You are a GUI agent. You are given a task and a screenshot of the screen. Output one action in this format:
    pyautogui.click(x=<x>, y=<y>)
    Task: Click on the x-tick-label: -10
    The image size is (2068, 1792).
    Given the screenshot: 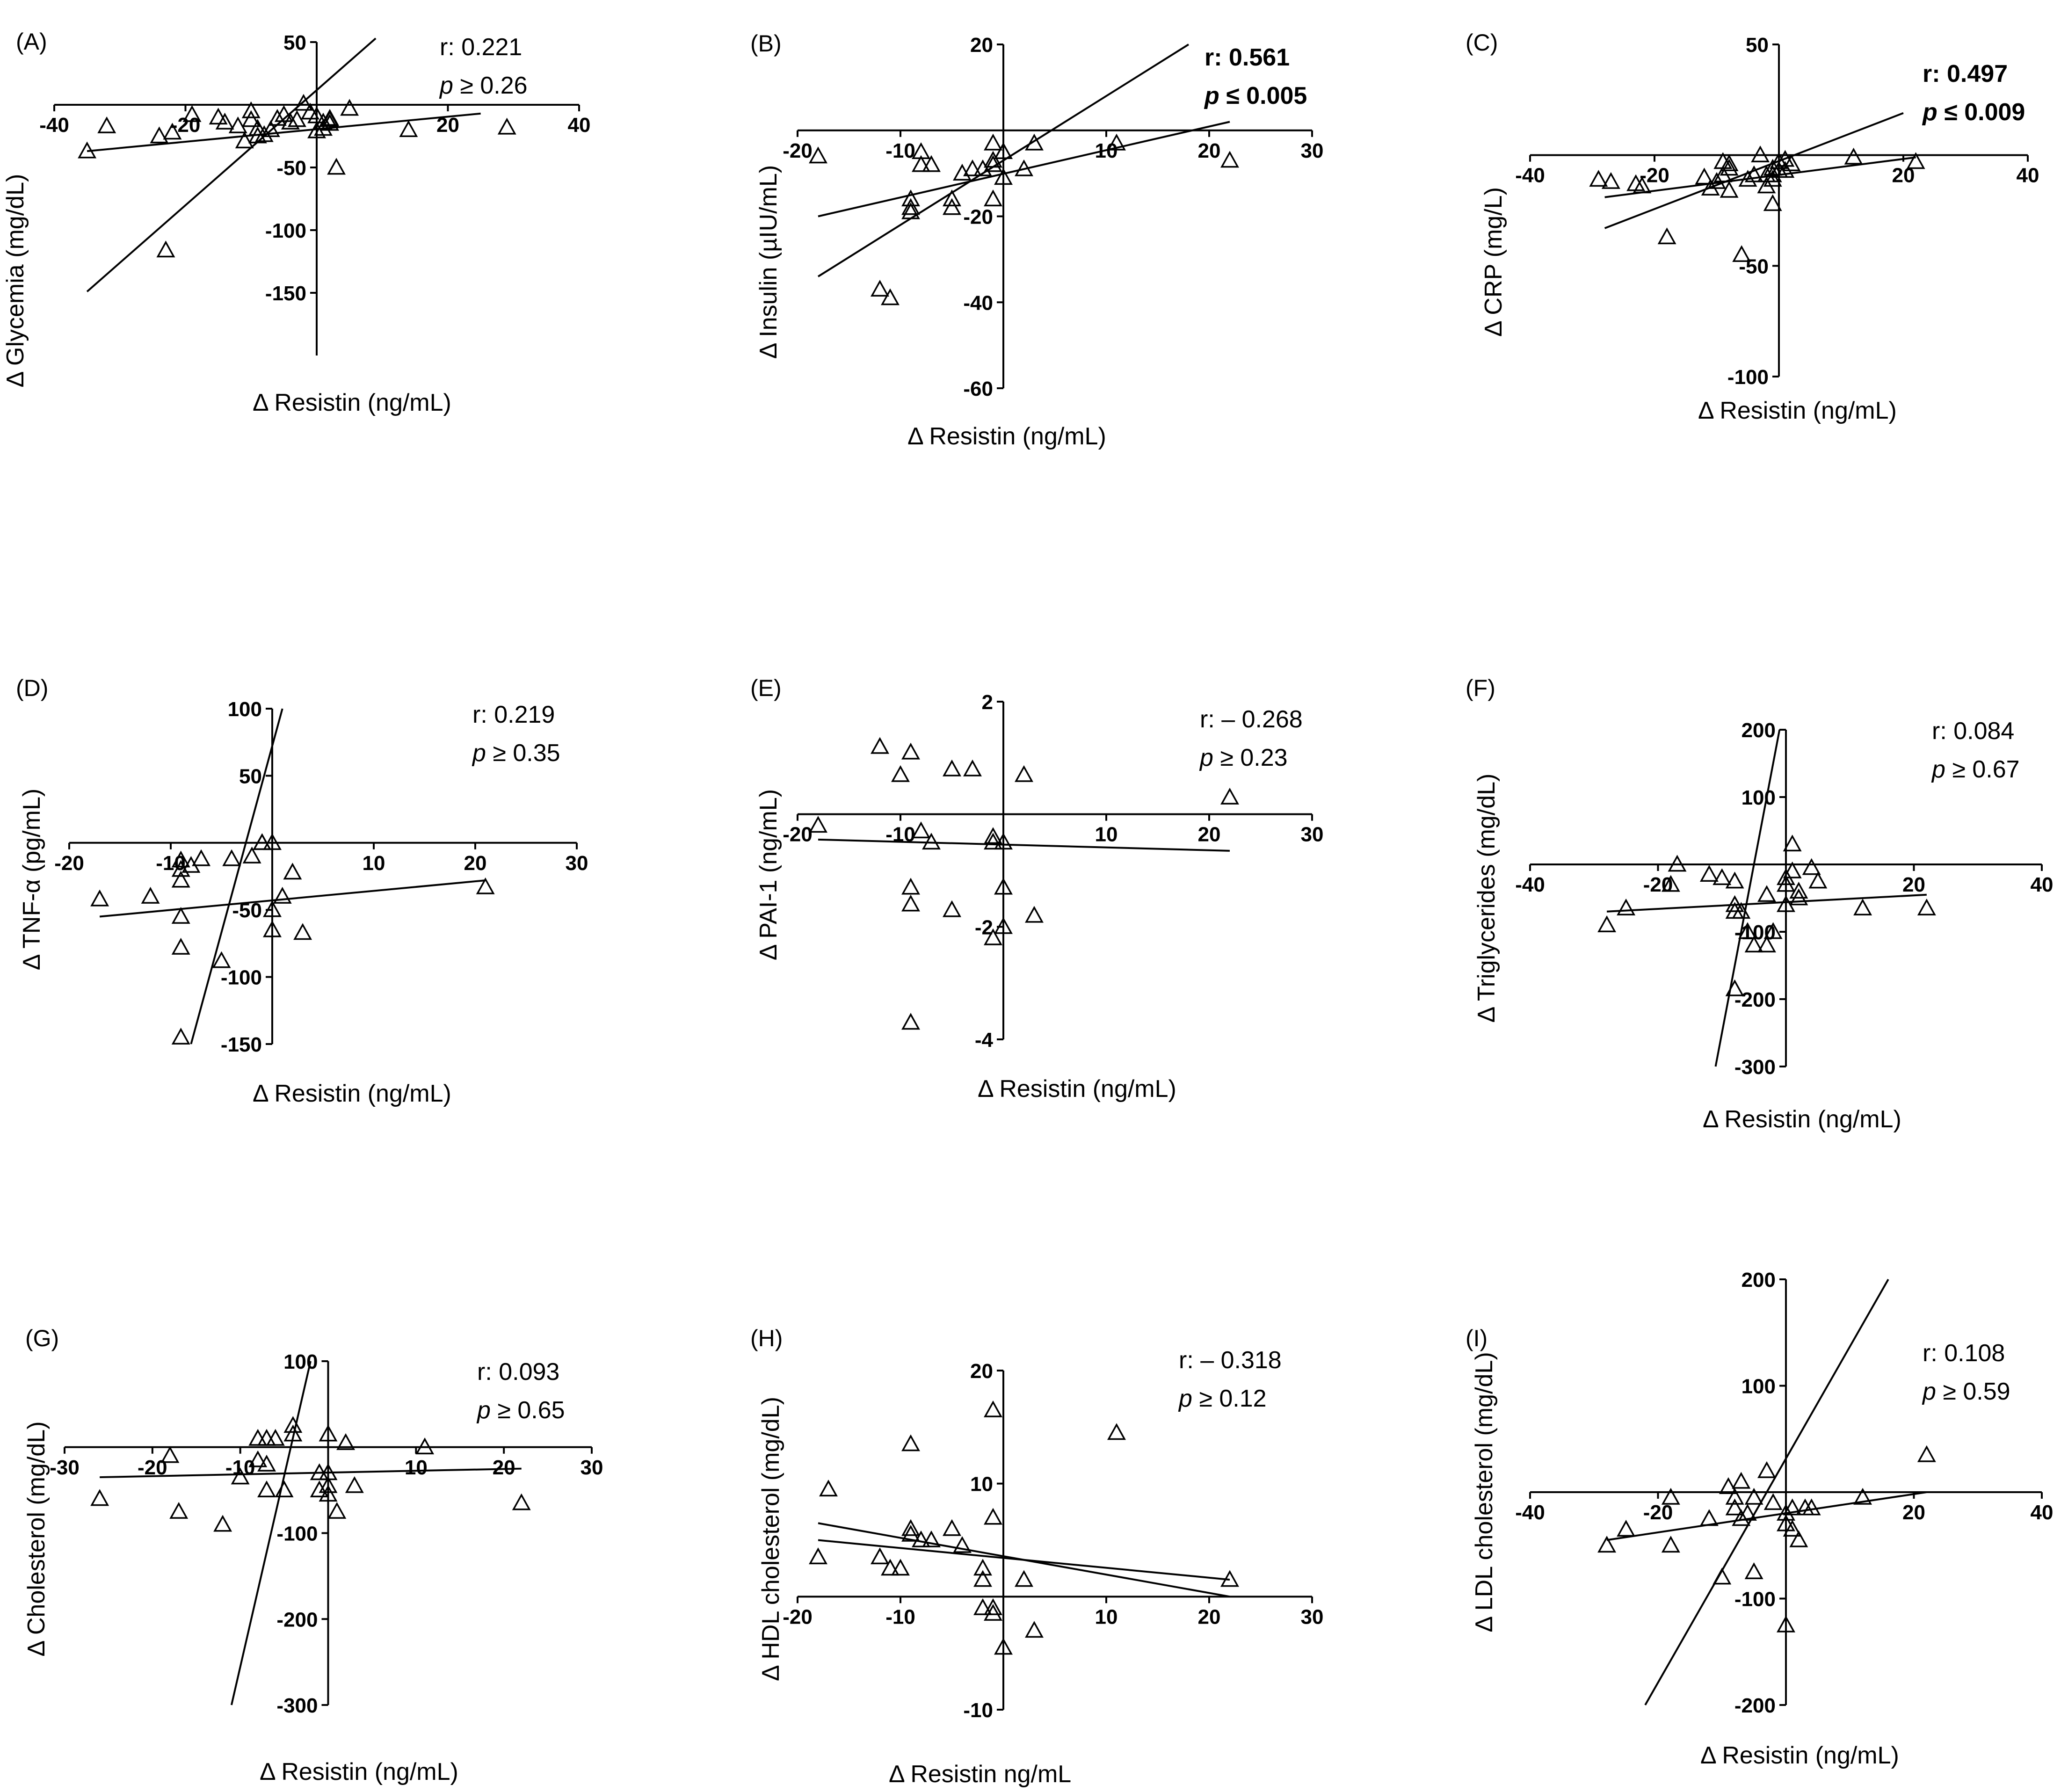 What is the action you would take?
    pyautogui.click(x=240, y=1468)
    